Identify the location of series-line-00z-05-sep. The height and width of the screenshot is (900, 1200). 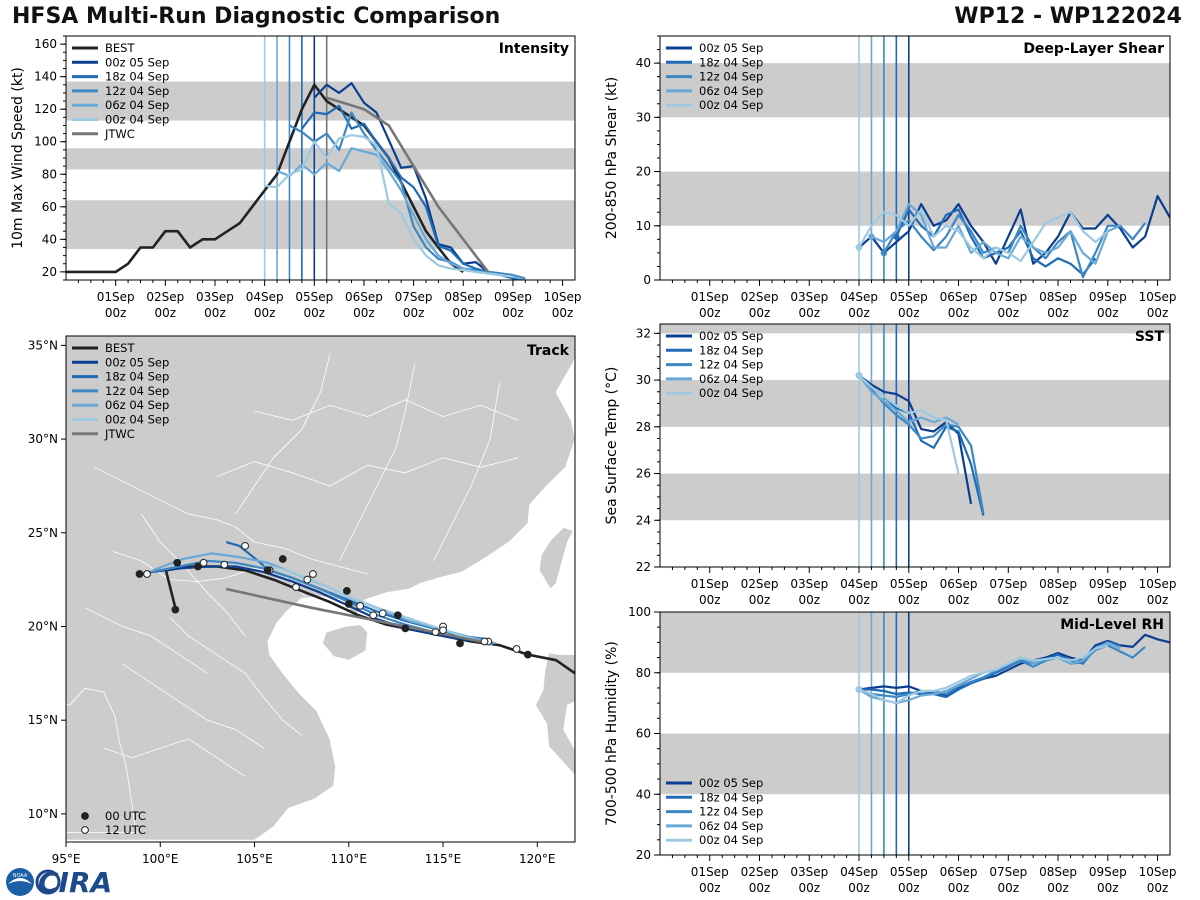
(915, 439).